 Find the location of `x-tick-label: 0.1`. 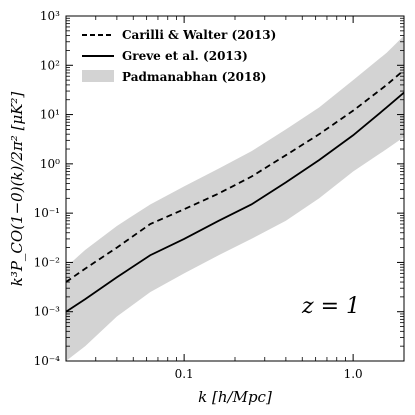

x-tick-label: 0.1 is located at coordinates (184, 374).